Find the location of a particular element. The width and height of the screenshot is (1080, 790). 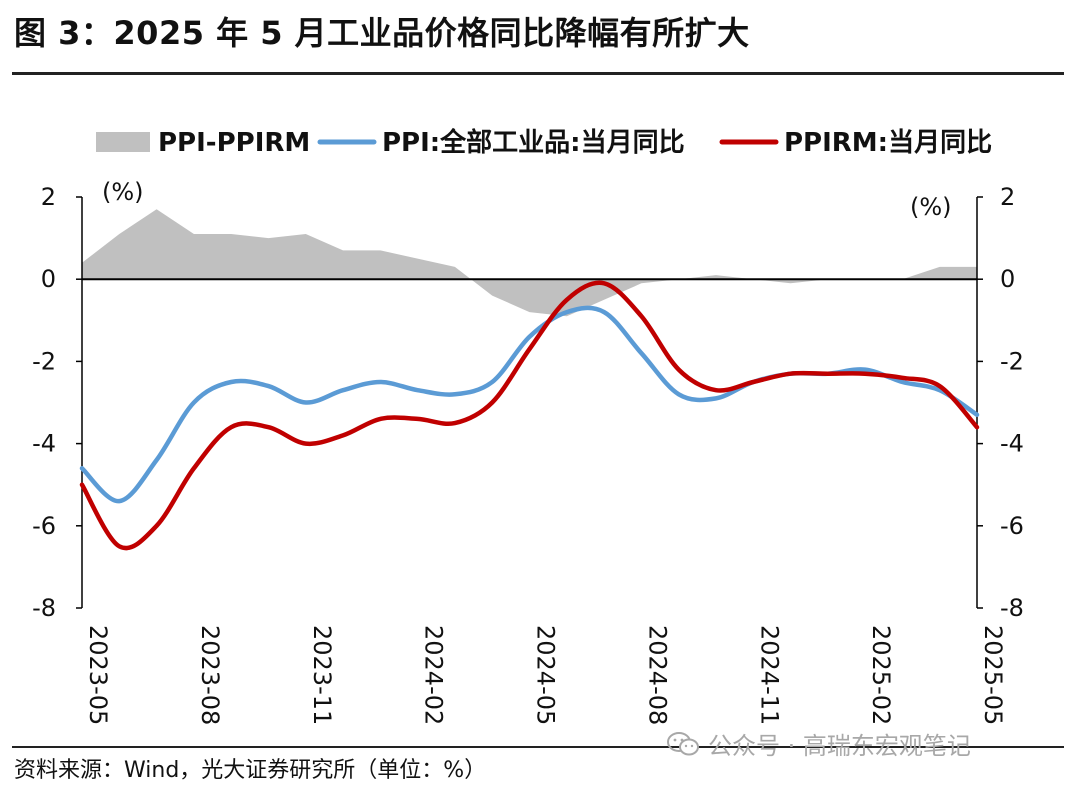

y-tick-label-right: 0 is located at coordinates (1007, 279).